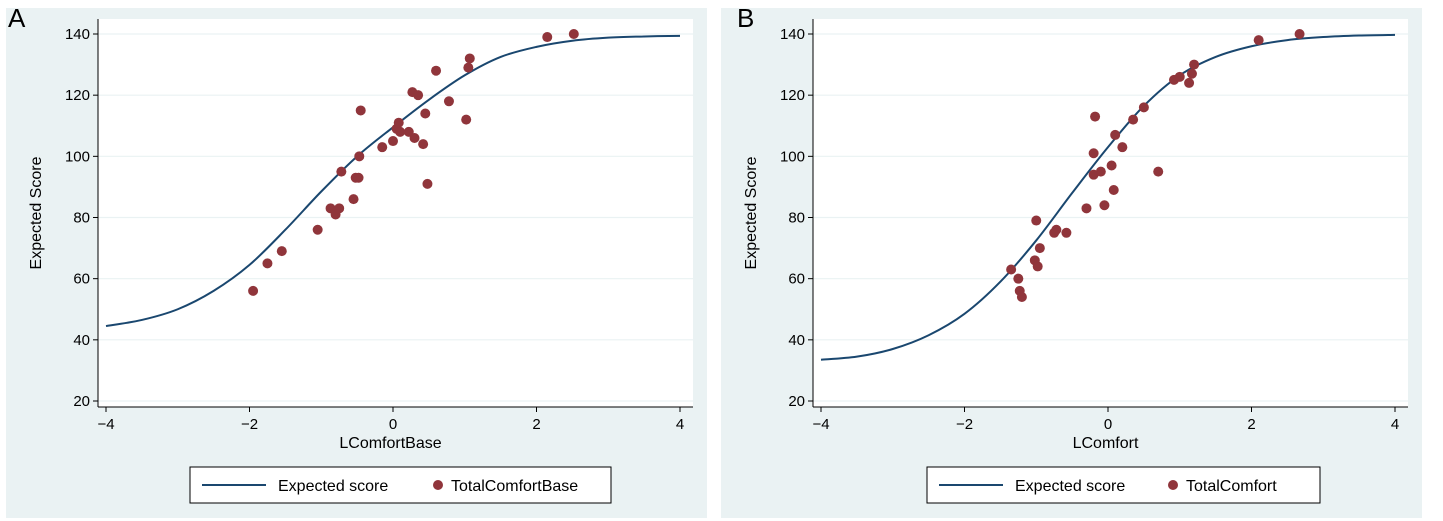  Describe the element at coordinates (514, 486) in the screenshot. I see `legend-label-points: TotalComfortBase` at that location.